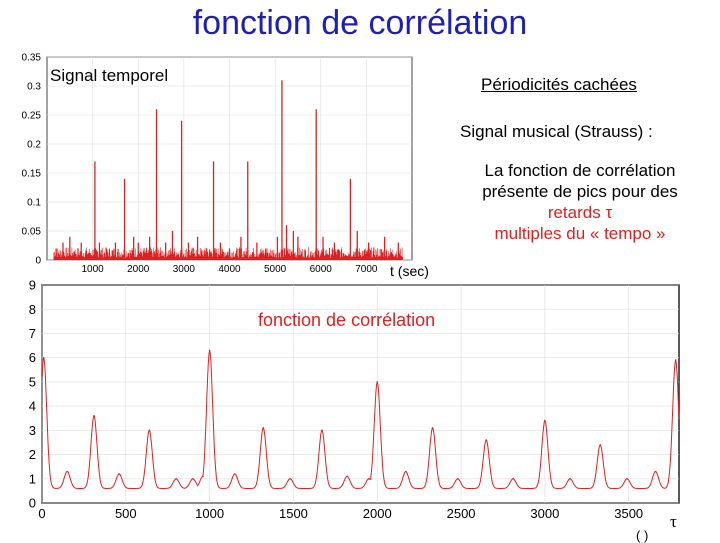 Image resolution: width=720 pixels, height=543 pixels. I want to click on top-y-tick-label: 0.1, so click(34, 203).